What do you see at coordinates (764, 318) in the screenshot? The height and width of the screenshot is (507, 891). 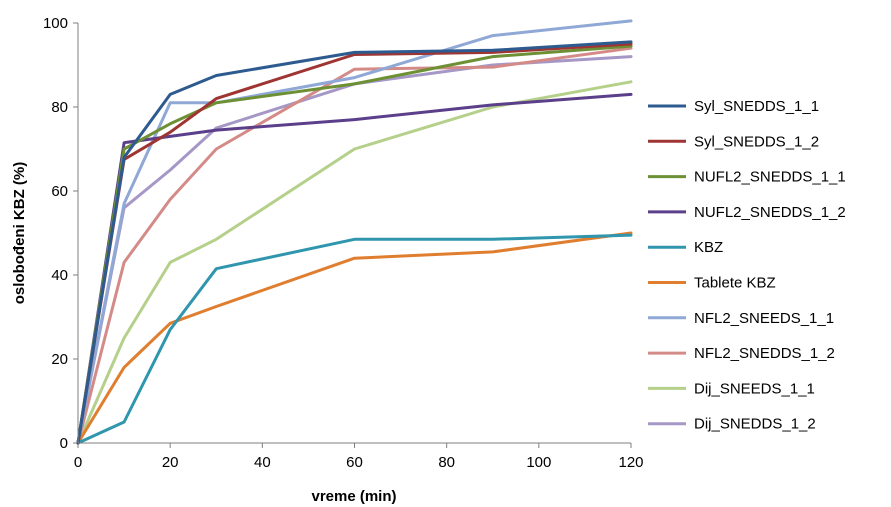 I see `legend-label: NFL2_SNEEDS_1_1` at bounding box center [764, 318].